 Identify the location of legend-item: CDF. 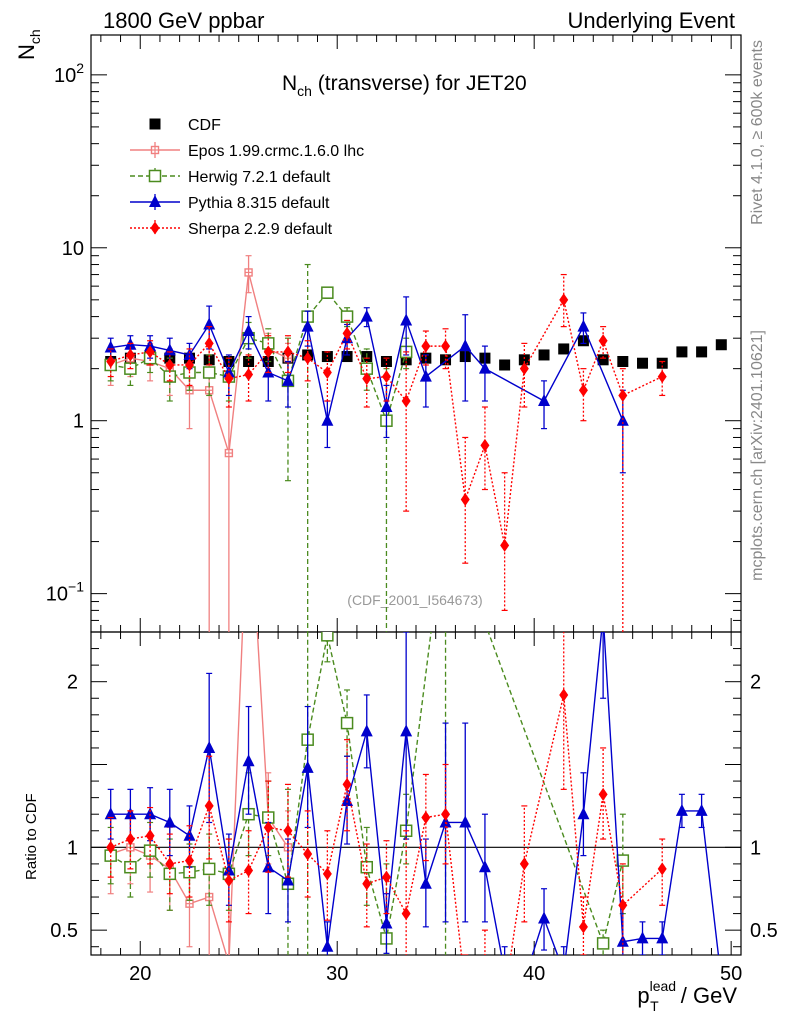
(185, 125).